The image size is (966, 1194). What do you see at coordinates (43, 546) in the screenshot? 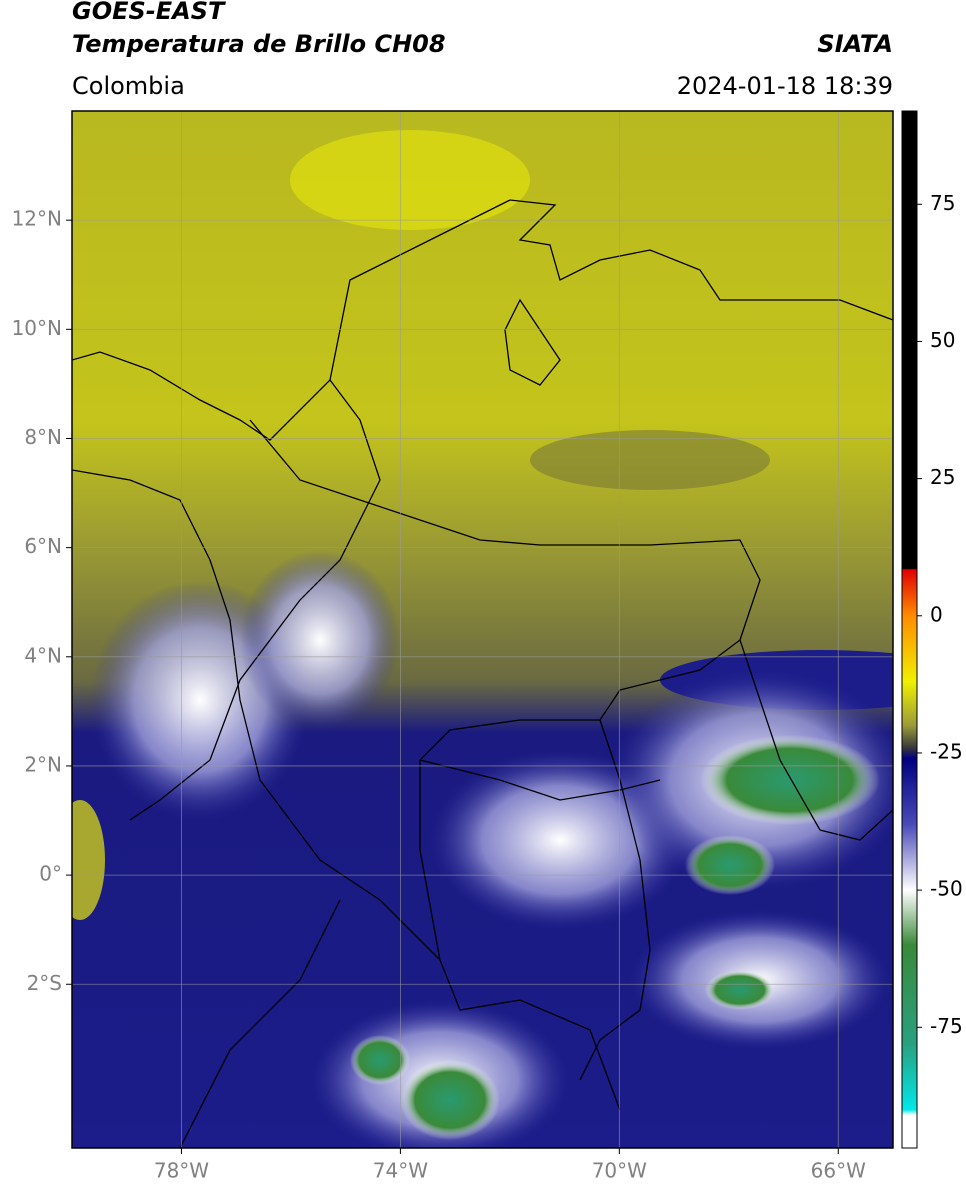
I see `y-tick-label: 6°N` at bounding box center [43, 546].